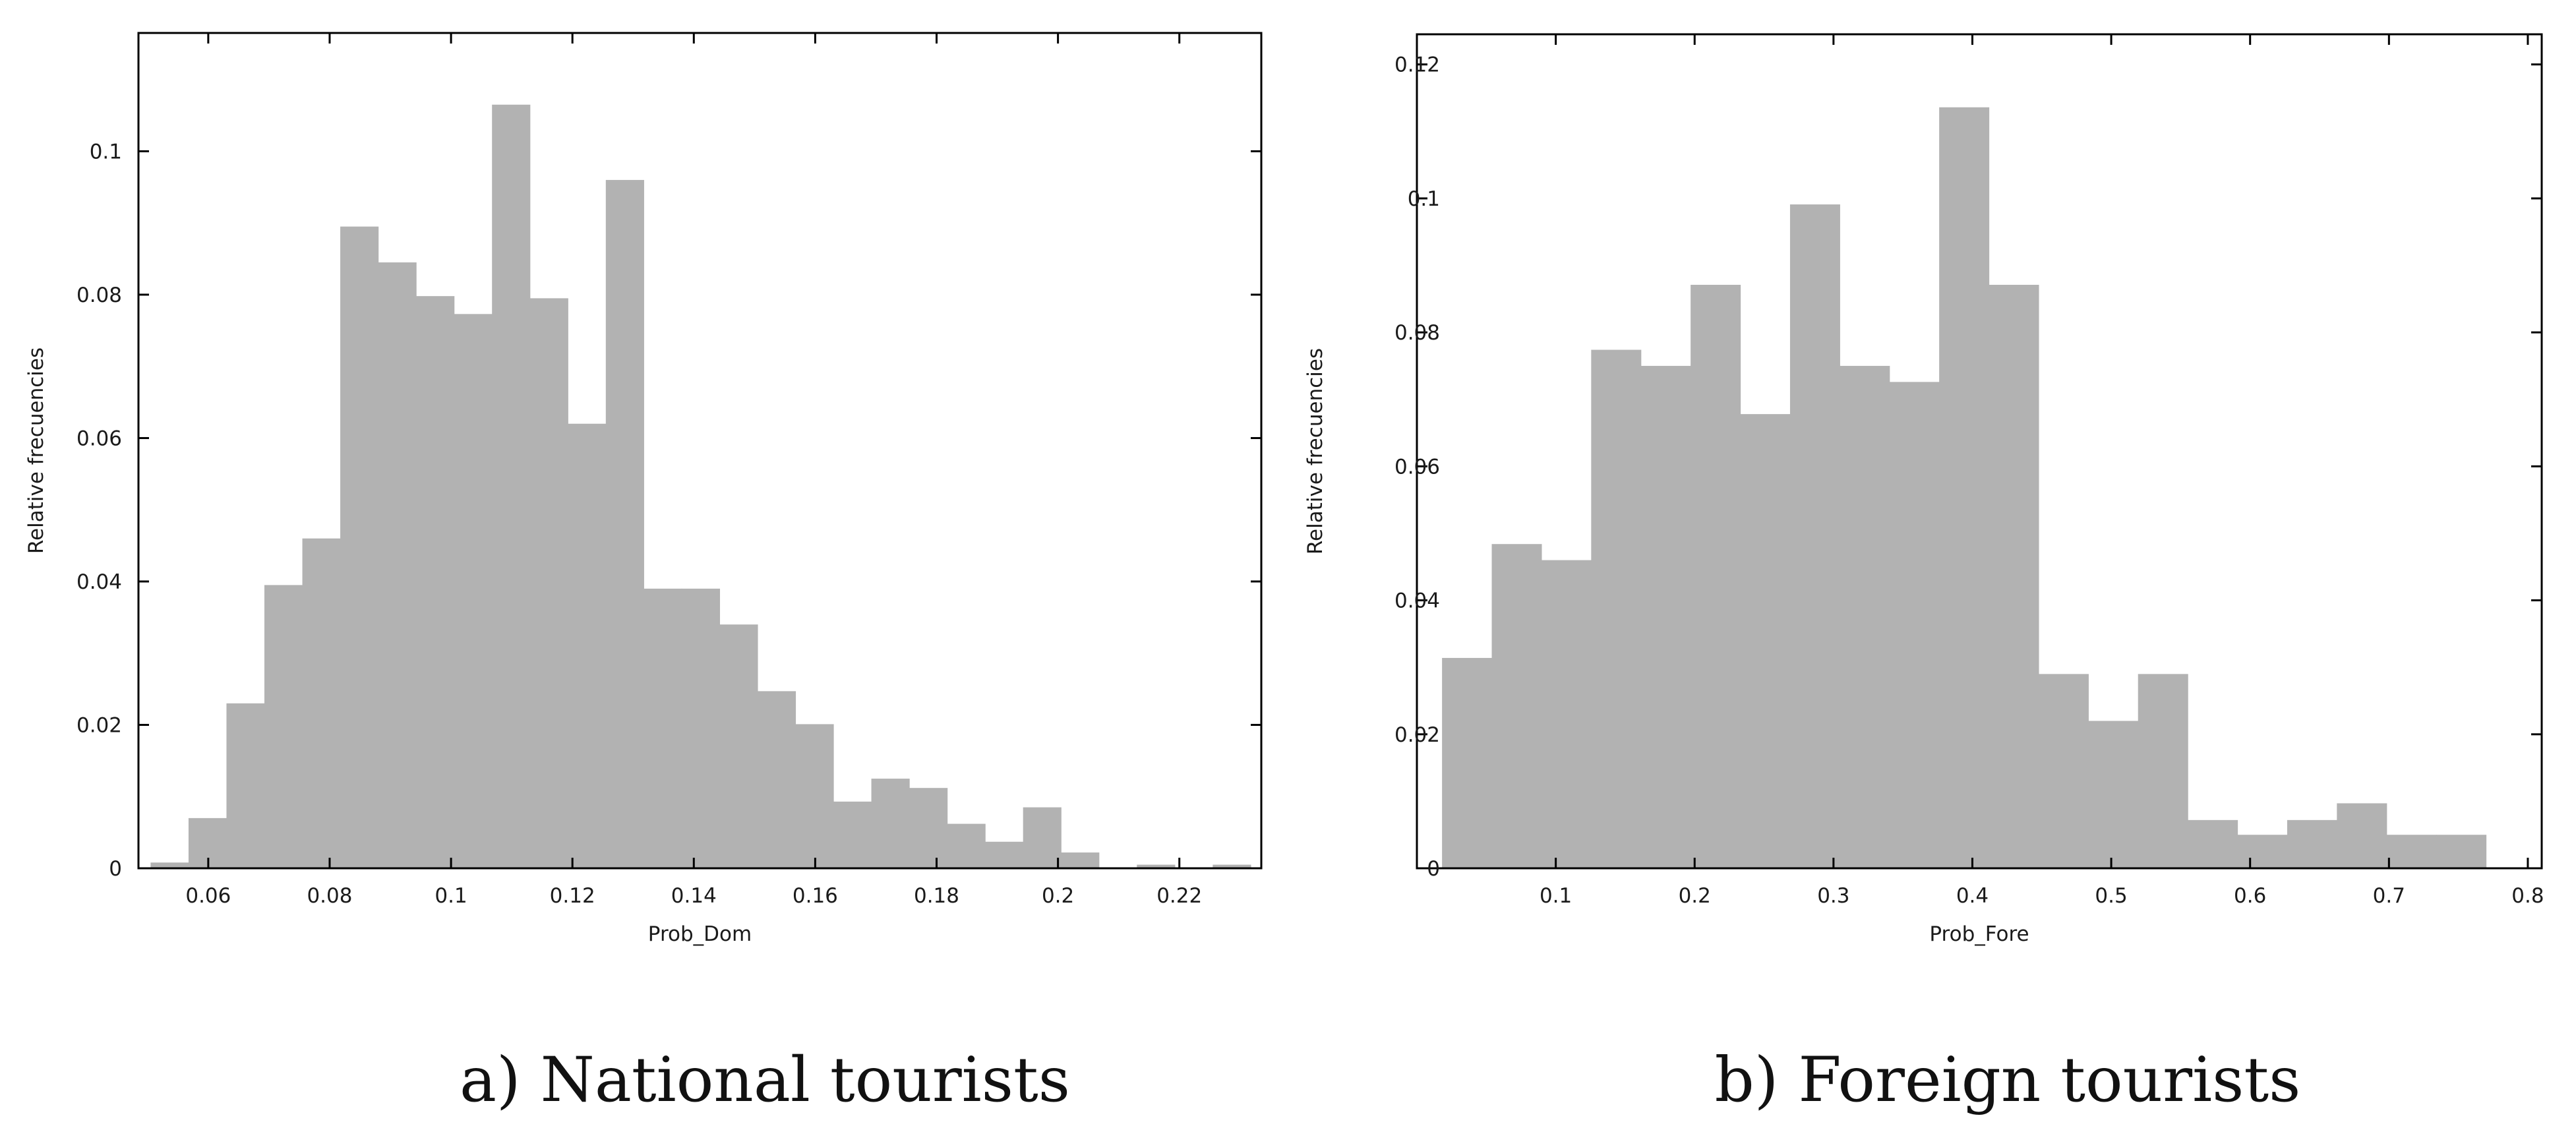 This screenshot has width=2576, height=1130. Describe the element at coordinates (2389, 896) in the screenshot. I see `x-tick-label: 0.7` at that location.